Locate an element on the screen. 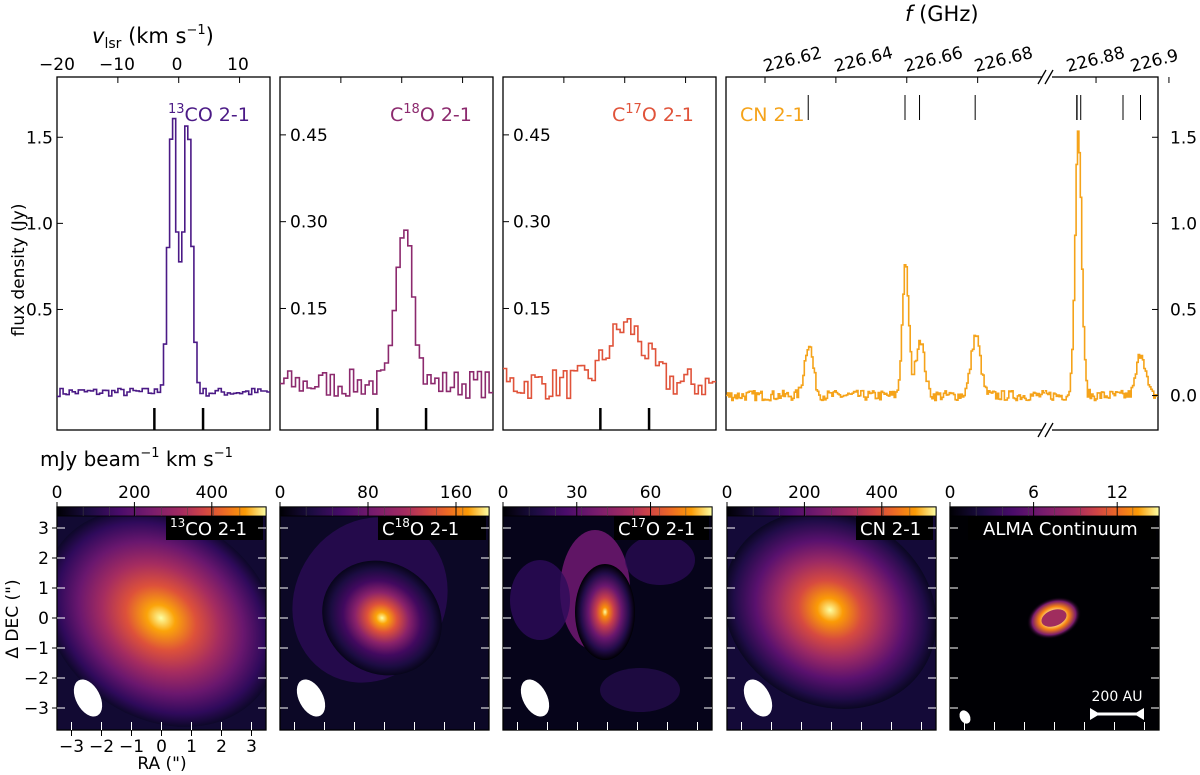 The image size is (1200, 775). colorbar-tick-label: 12 is located at coordinates (1117, 493).